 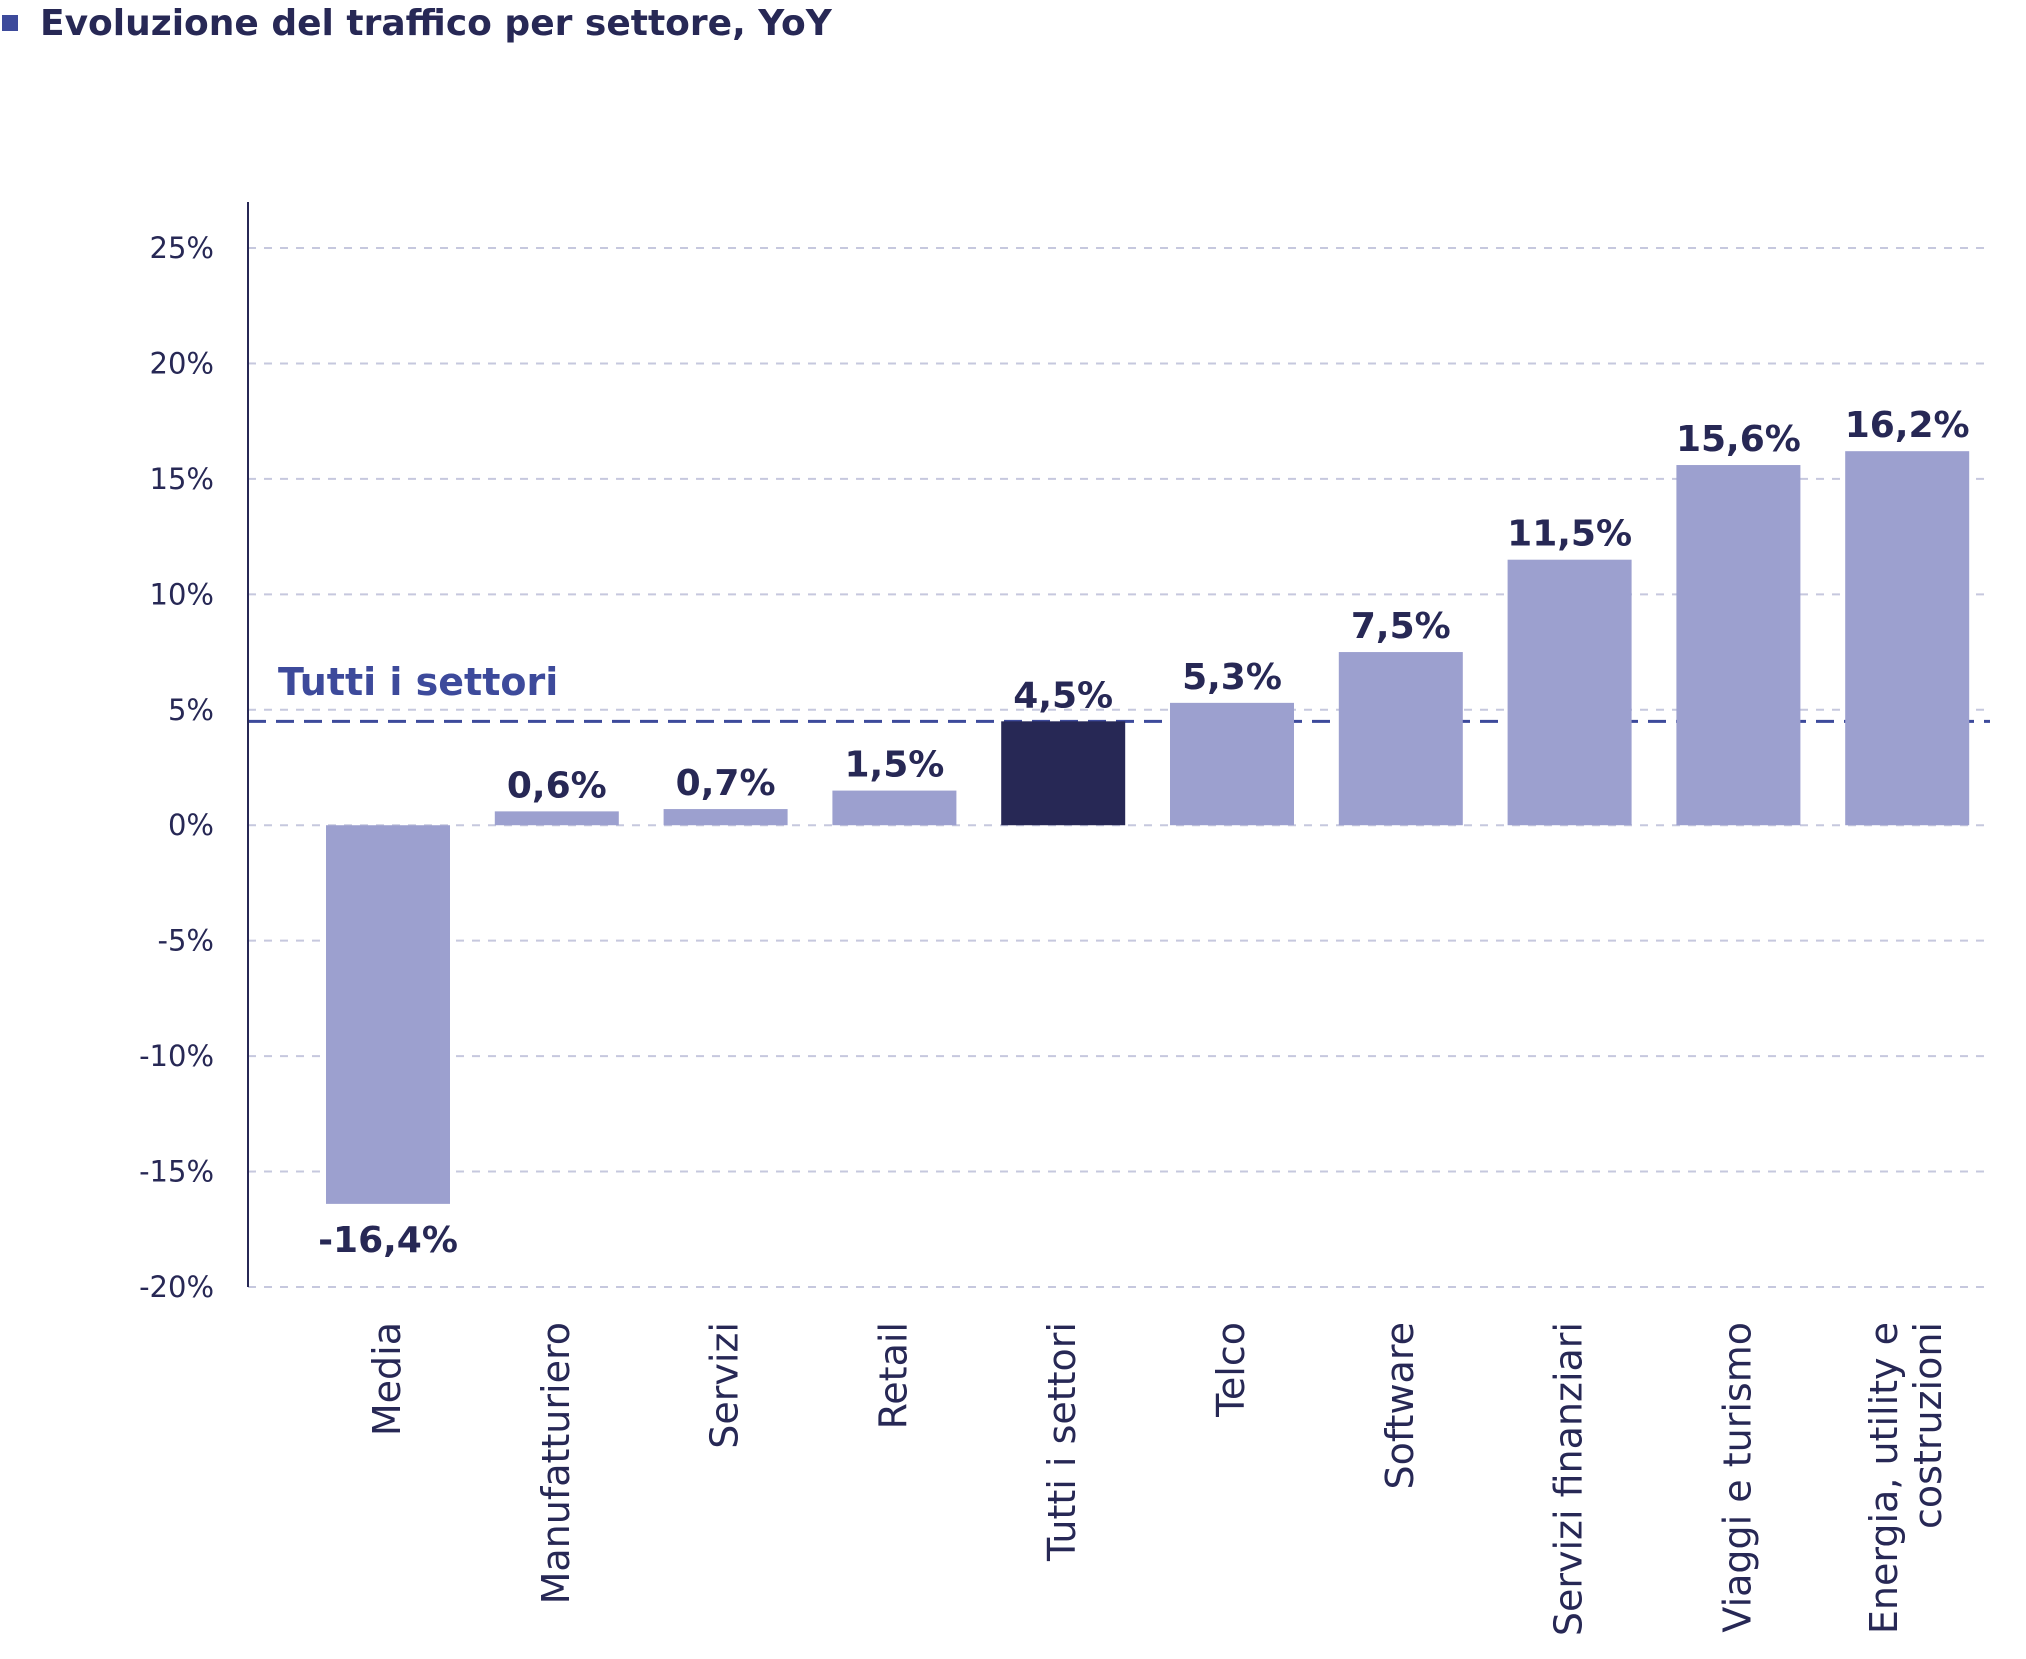 I want to click on category-label: Tutti i settori, so click(x=1062, y=1442).